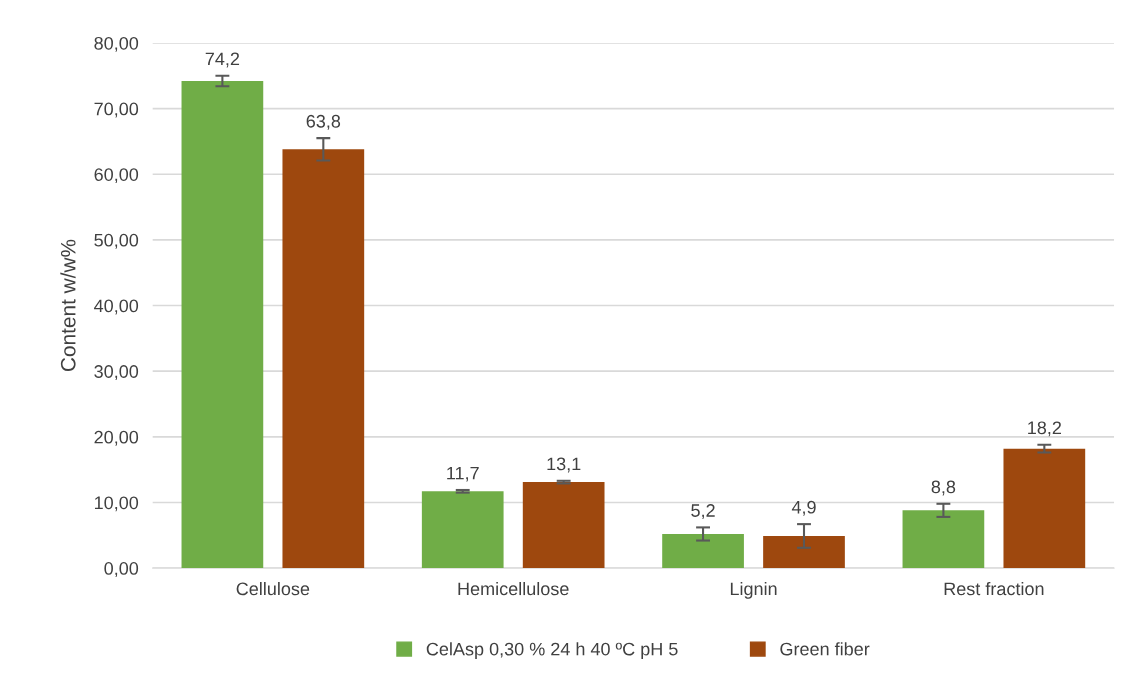 Image resolution: width=1131 pixels, height=682 pixels. Describe the element at coordinates (116, 176) in the screenshot. I see `y-tick-label: 60,00` at that location.